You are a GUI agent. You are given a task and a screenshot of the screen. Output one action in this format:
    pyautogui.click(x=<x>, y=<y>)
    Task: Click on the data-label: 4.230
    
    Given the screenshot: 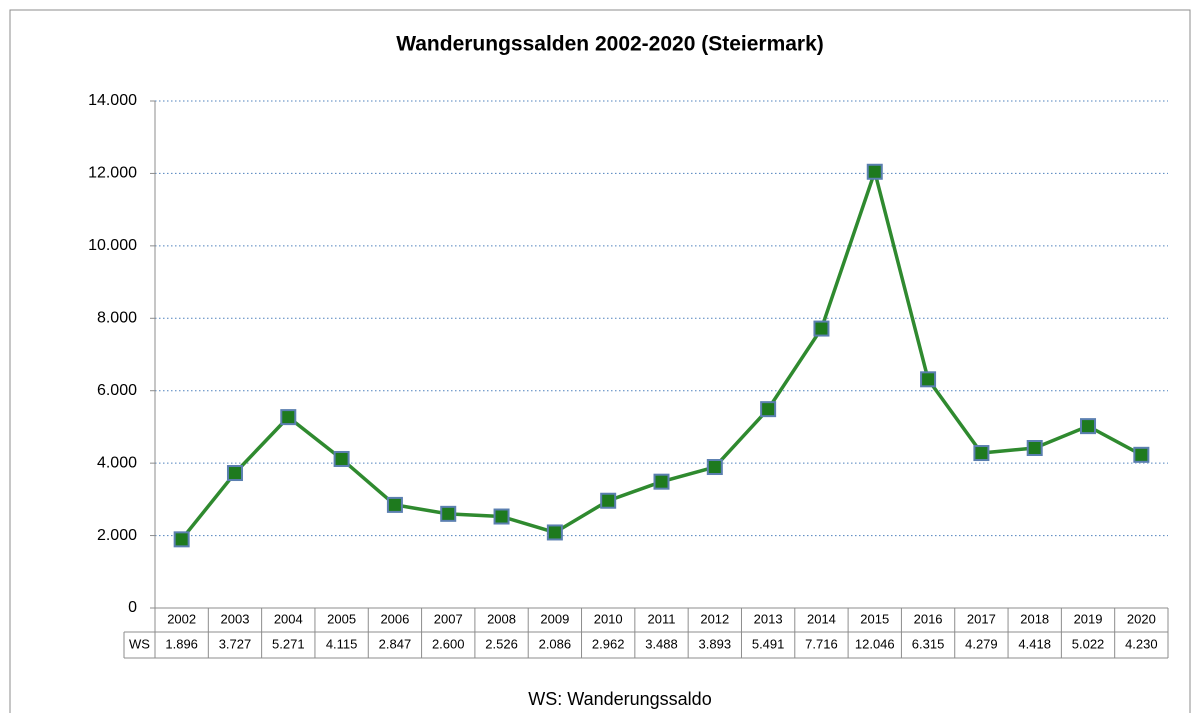 What is the action you would take?
    pyautogui.click(x=1141, y=643)
    